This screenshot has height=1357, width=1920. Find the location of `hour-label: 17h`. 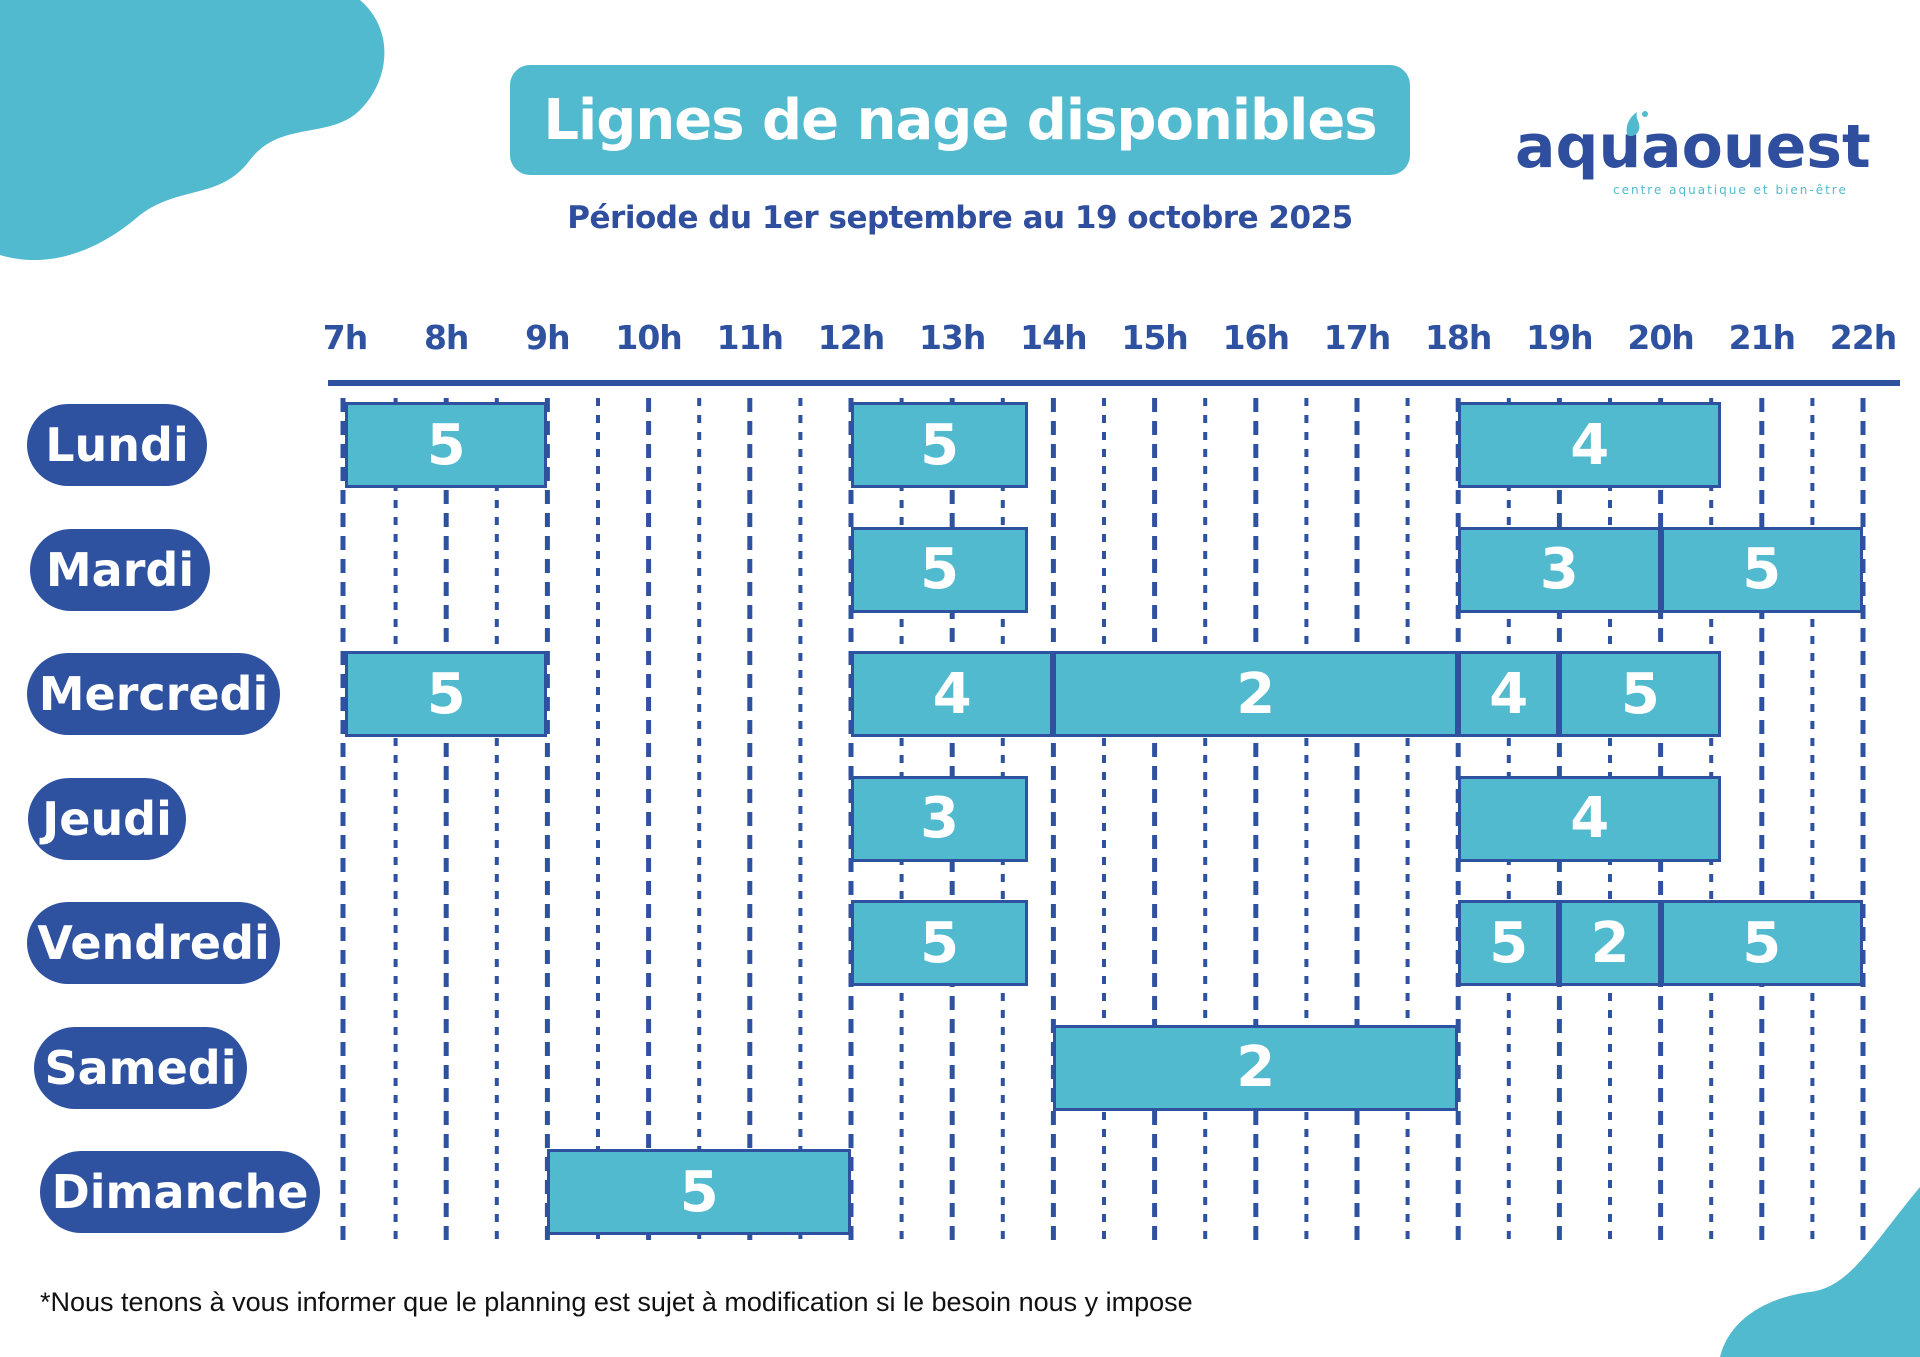

hour-label: 17h is located at coordinates (1357, 337).